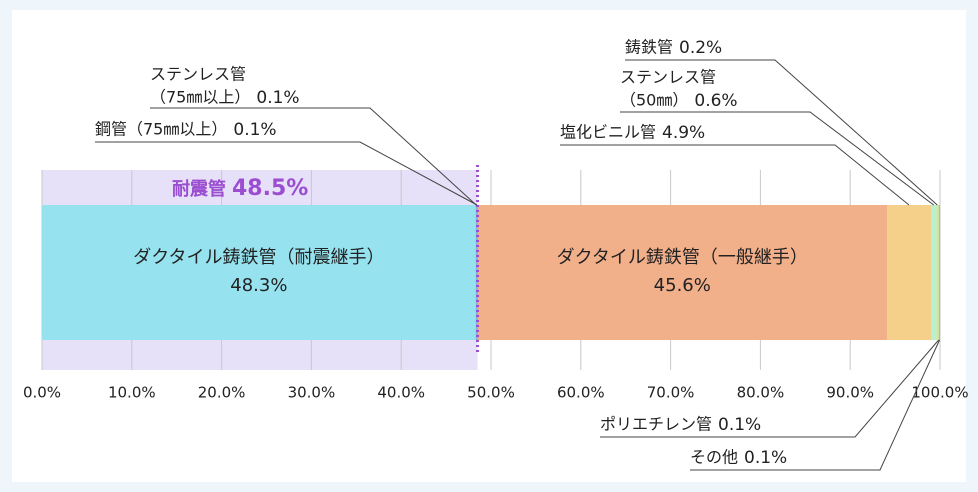  What do you see at coordinates (700, 48) in the screenshot?
I see `callout-value: 0.2%` at bounding box center [700, 48].